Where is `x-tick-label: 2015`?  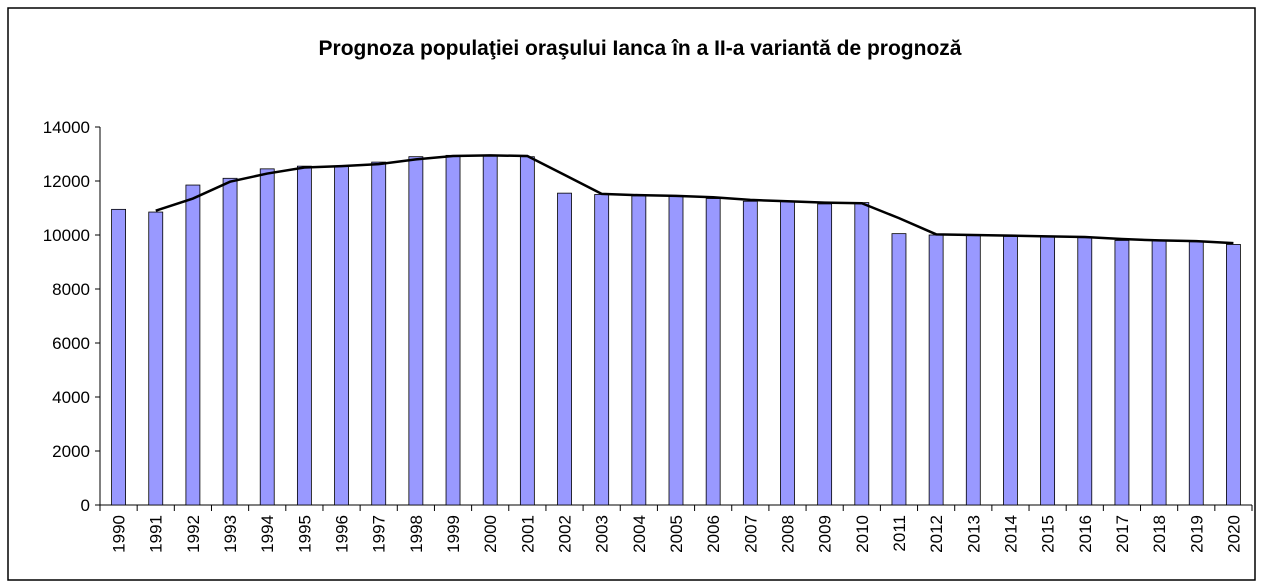 x-tick-label: 2015 is located at coordinates (1048, 534).